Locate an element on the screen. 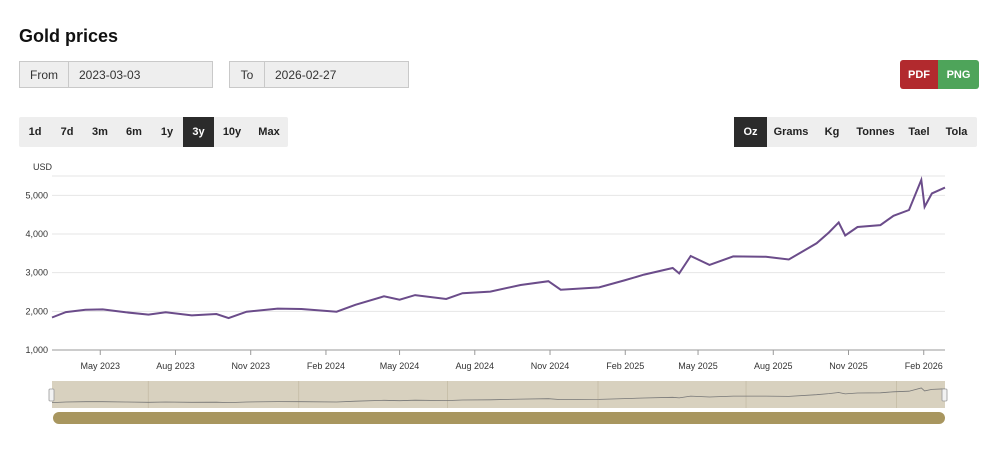  to-date-input: 2026-02-27 is located at coordinates (306, 74).